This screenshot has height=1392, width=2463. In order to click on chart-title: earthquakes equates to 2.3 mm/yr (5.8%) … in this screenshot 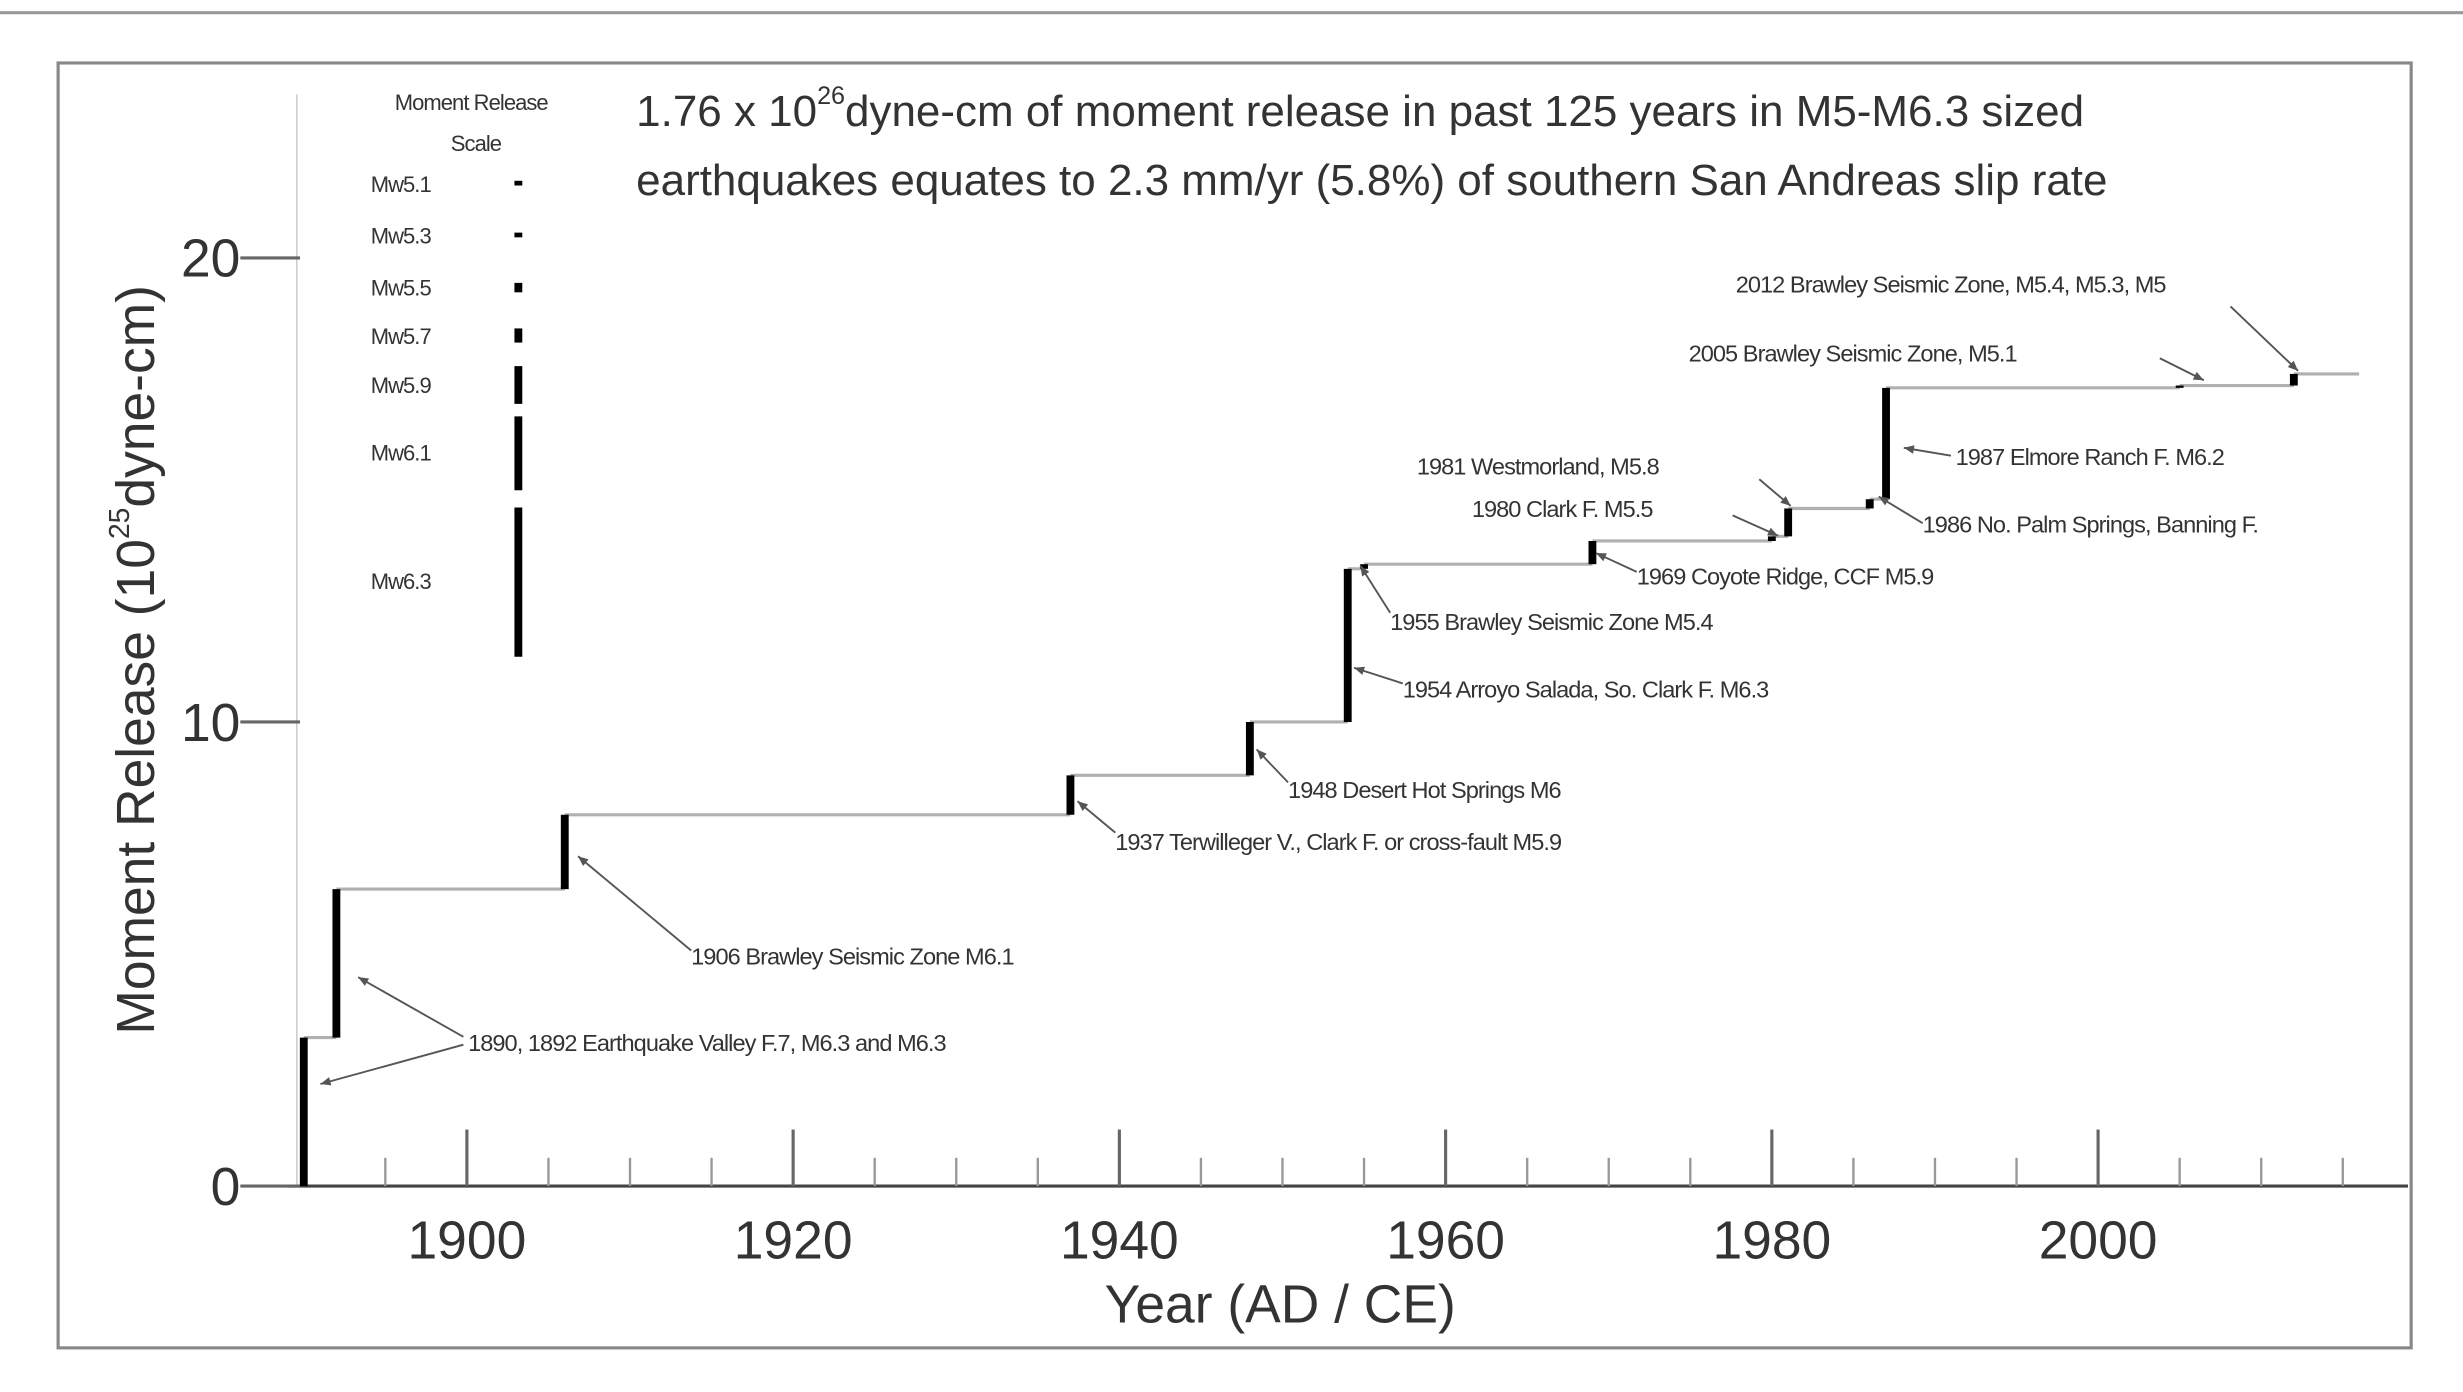, I will do `click(1371, 180)`.